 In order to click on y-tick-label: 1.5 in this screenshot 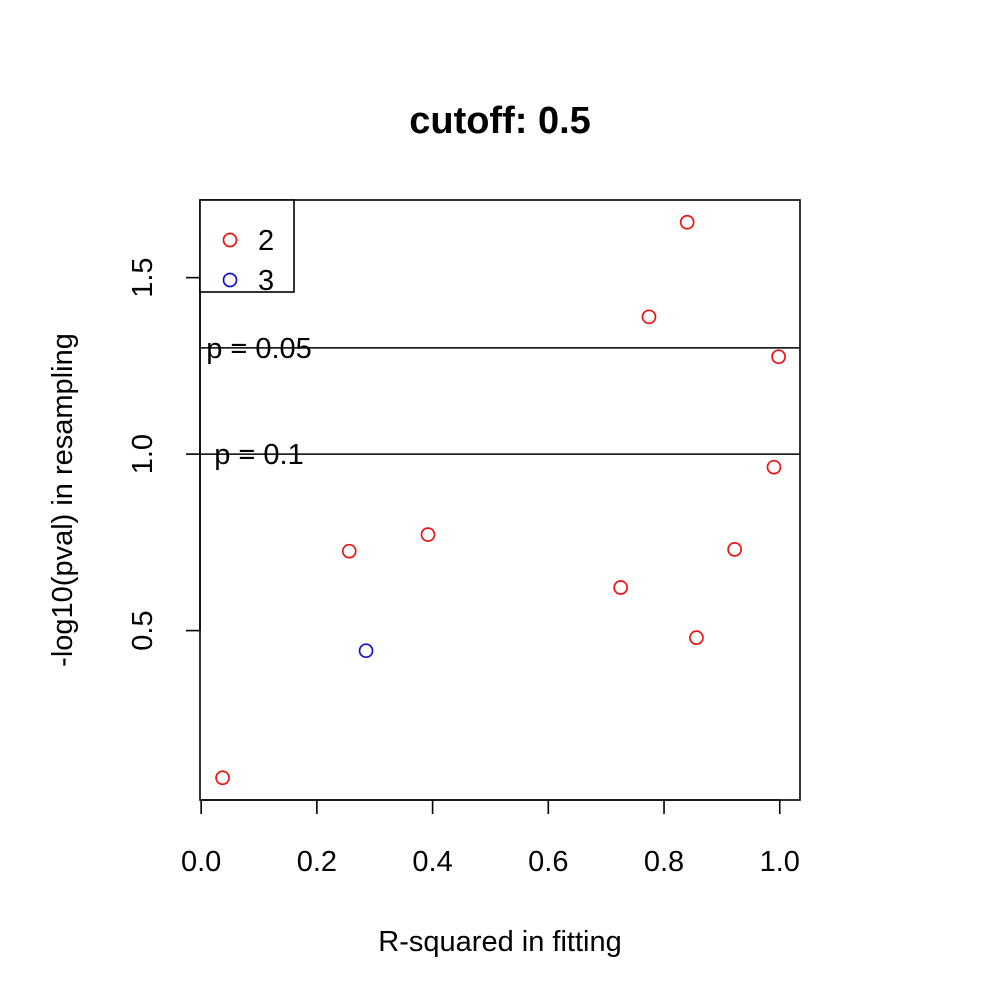, I will do `click(143, 277)`.